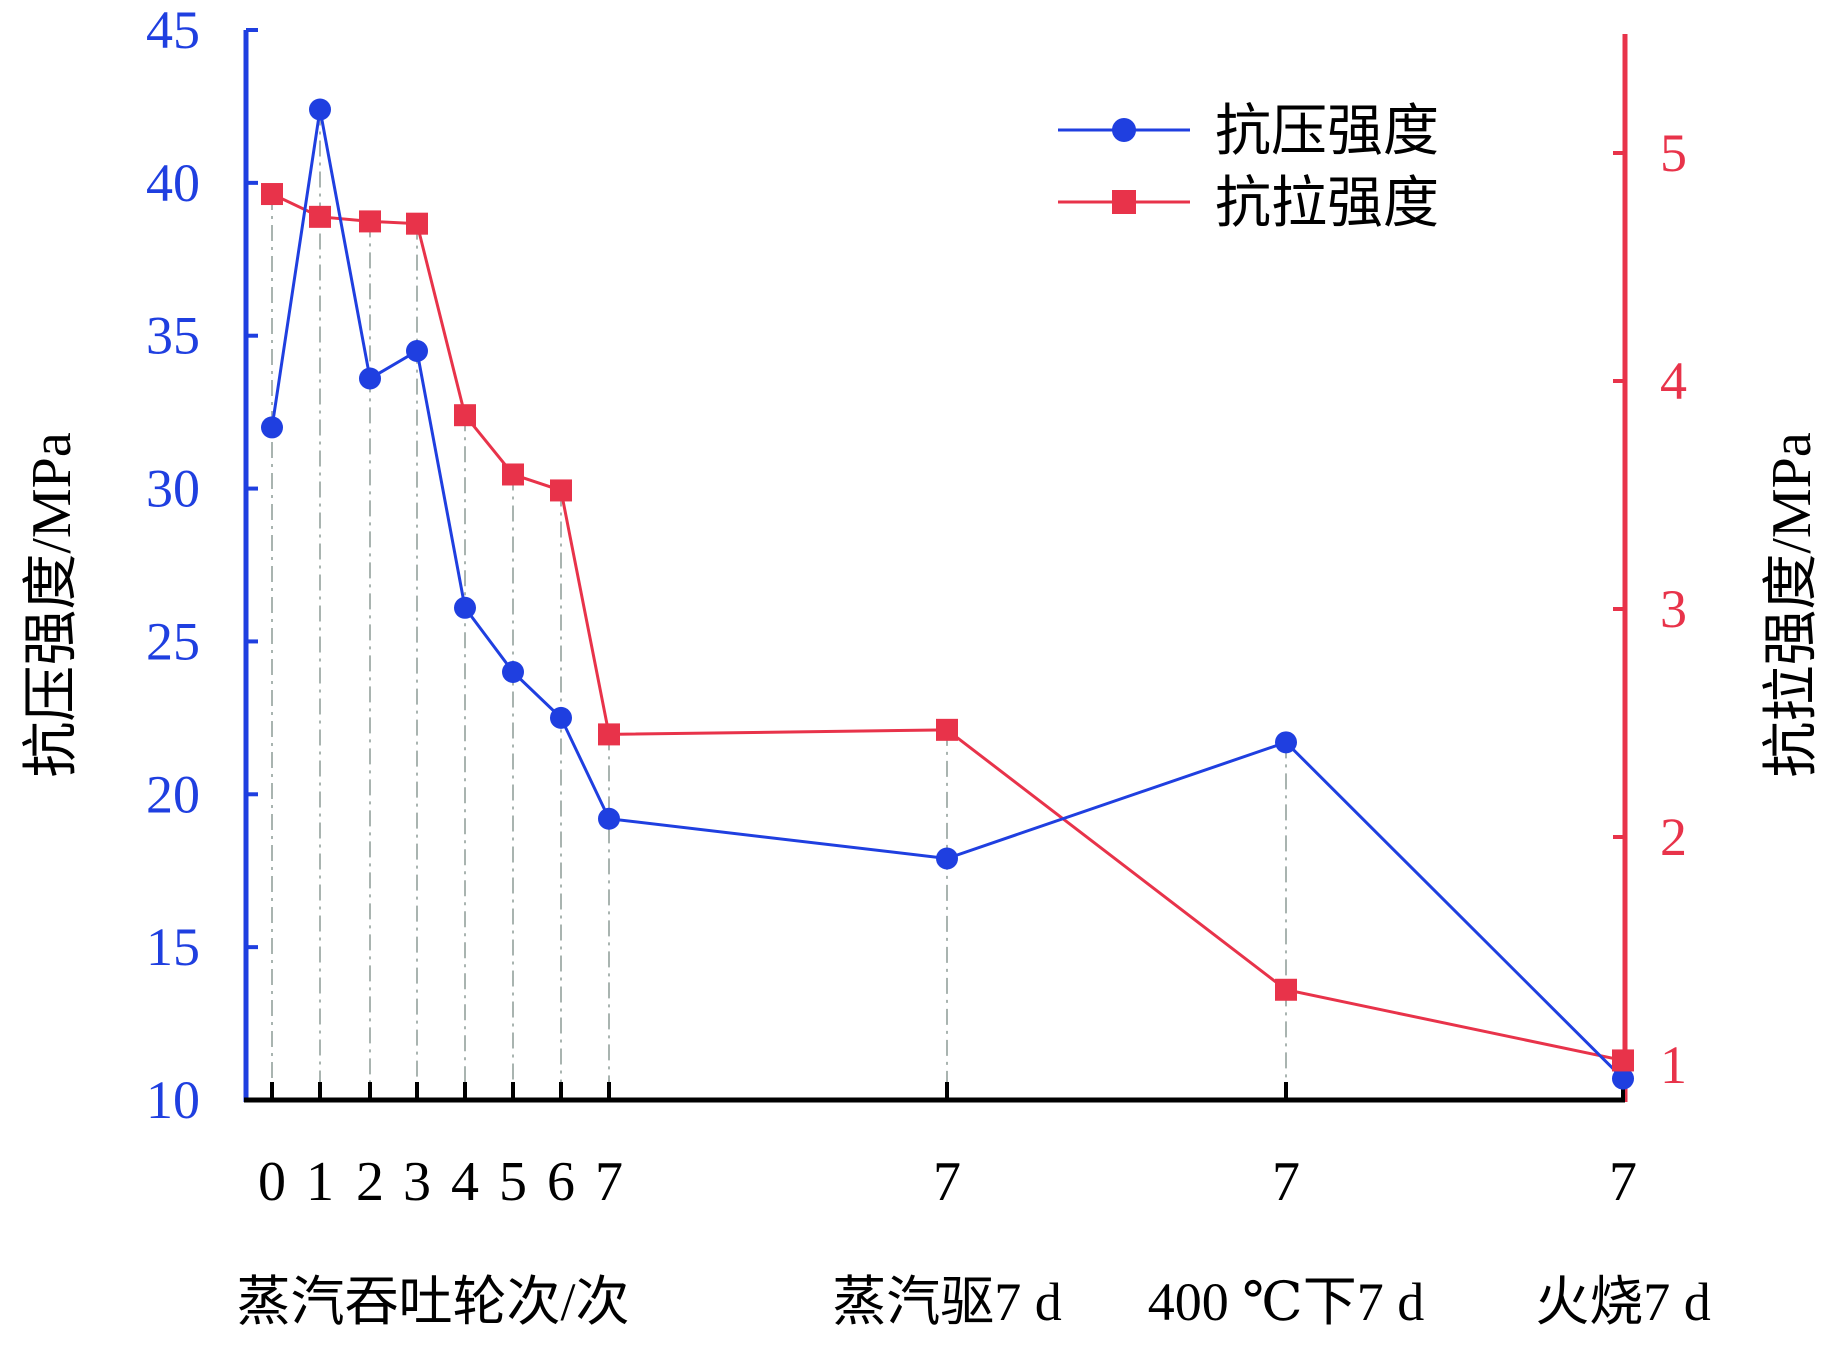  I want to click on x-tick-label: 4, so click(465, 1182).